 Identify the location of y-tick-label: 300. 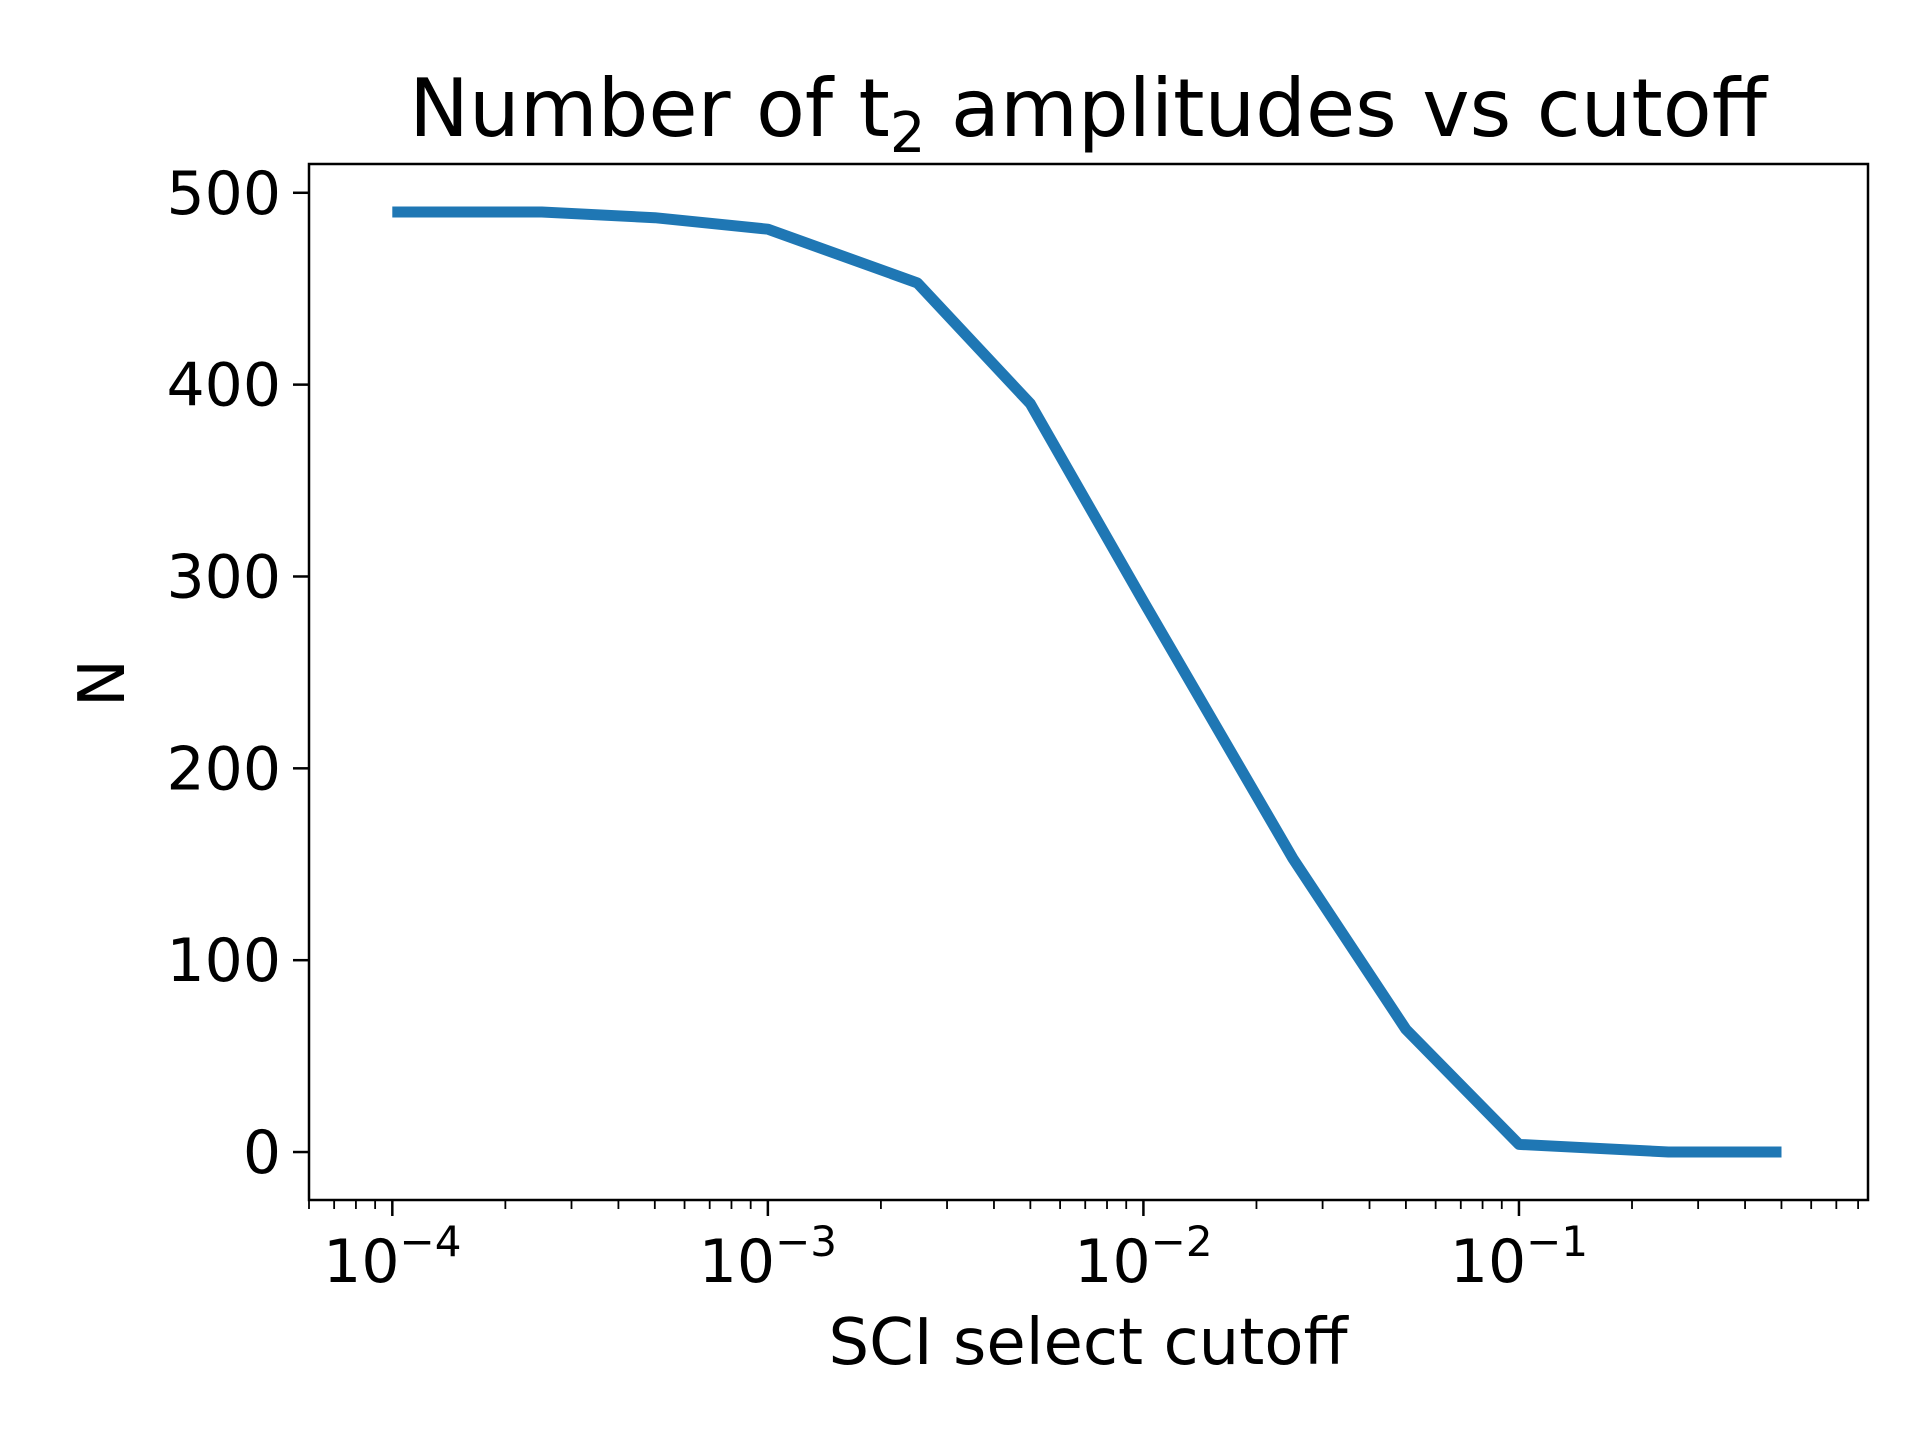
(223, 577).